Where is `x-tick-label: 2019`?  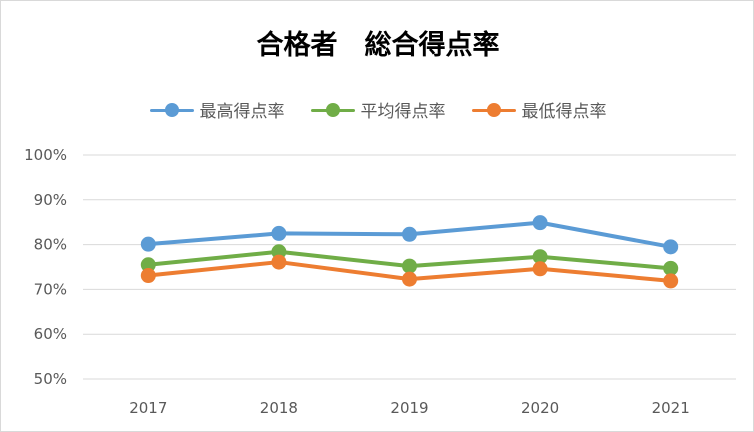
x-tick-label: 2019 is located at coordinates (409, 408).